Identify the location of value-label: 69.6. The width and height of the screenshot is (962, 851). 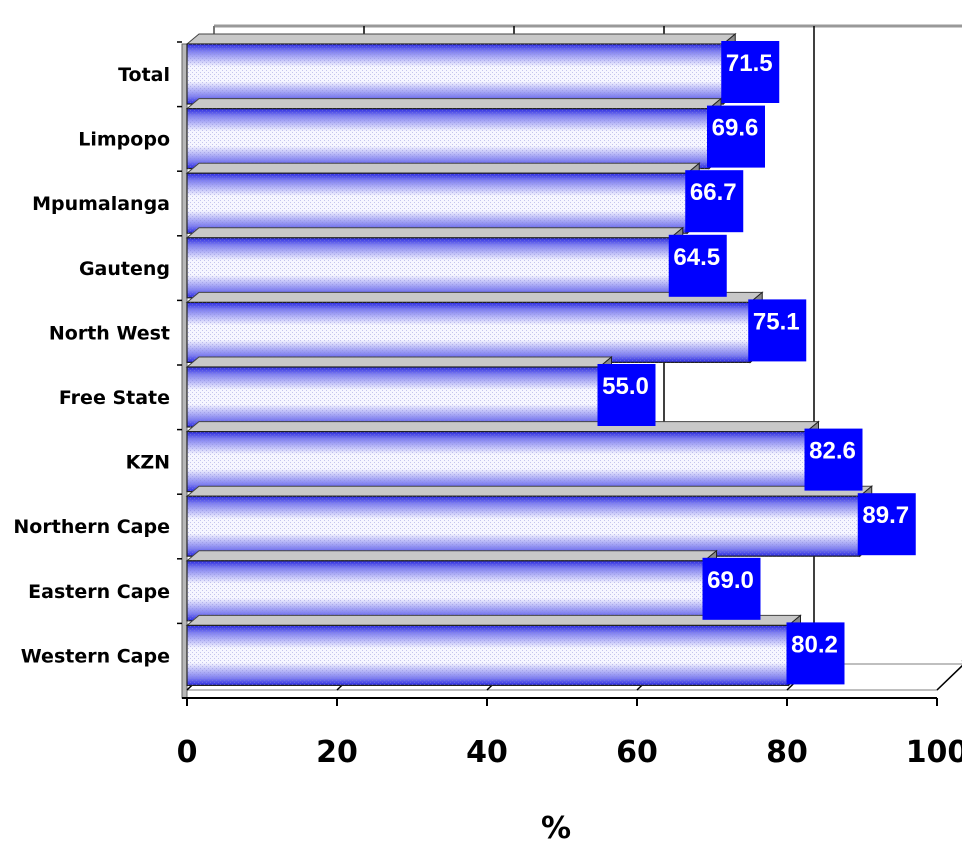
(735, 128).